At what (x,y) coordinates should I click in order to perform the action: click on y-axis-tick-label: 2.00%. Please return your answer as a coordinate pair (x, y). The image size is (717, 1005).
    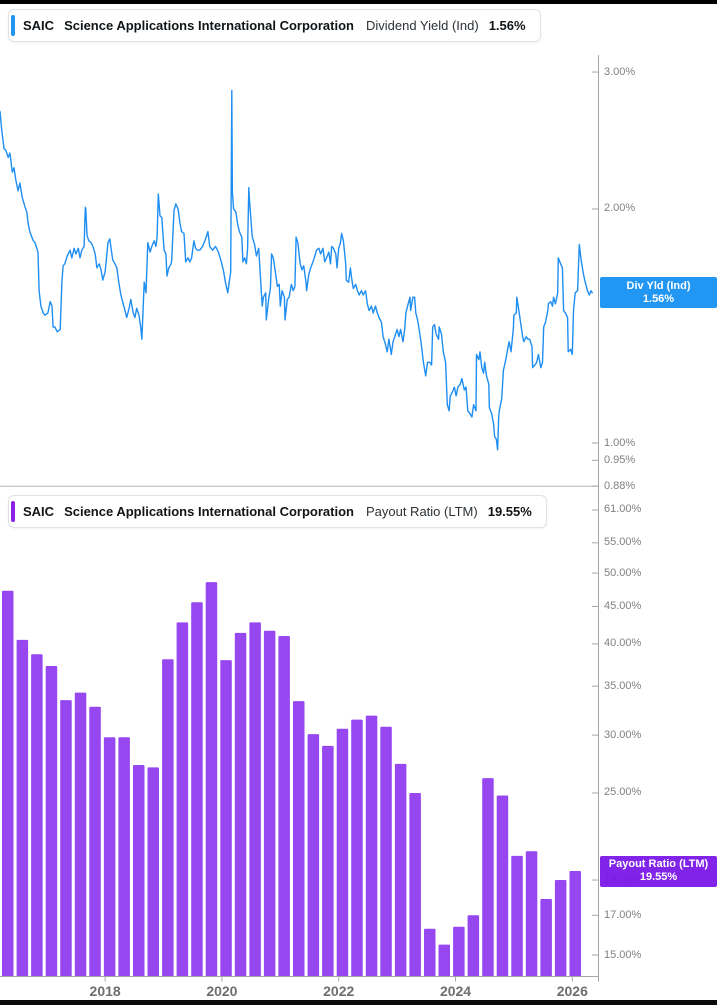
    Looking at the image, I should click on (620, 208).